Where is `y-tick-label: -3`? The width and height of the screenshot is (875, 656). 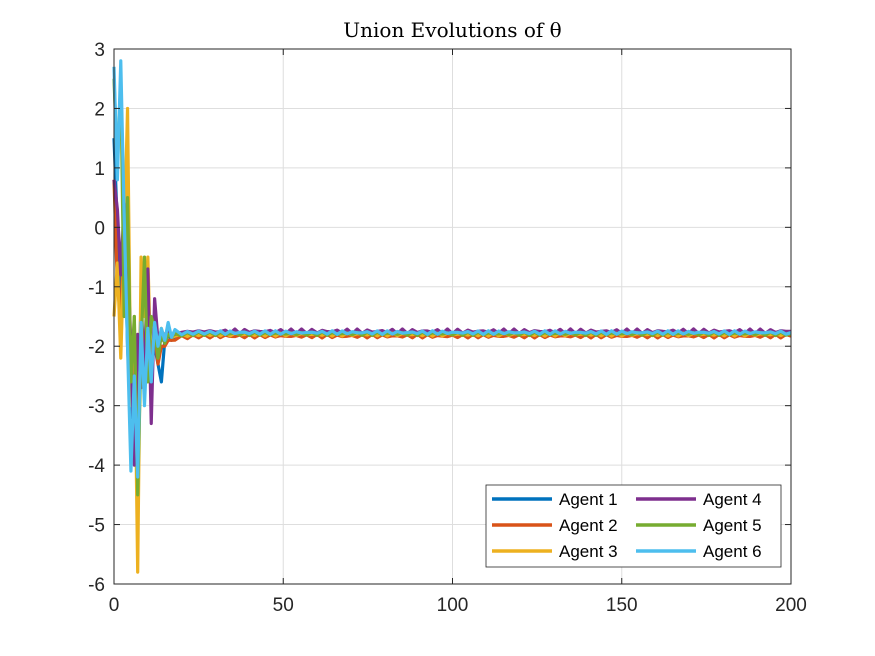 y-tick-label: -3 is located at coordinates (96, 407).